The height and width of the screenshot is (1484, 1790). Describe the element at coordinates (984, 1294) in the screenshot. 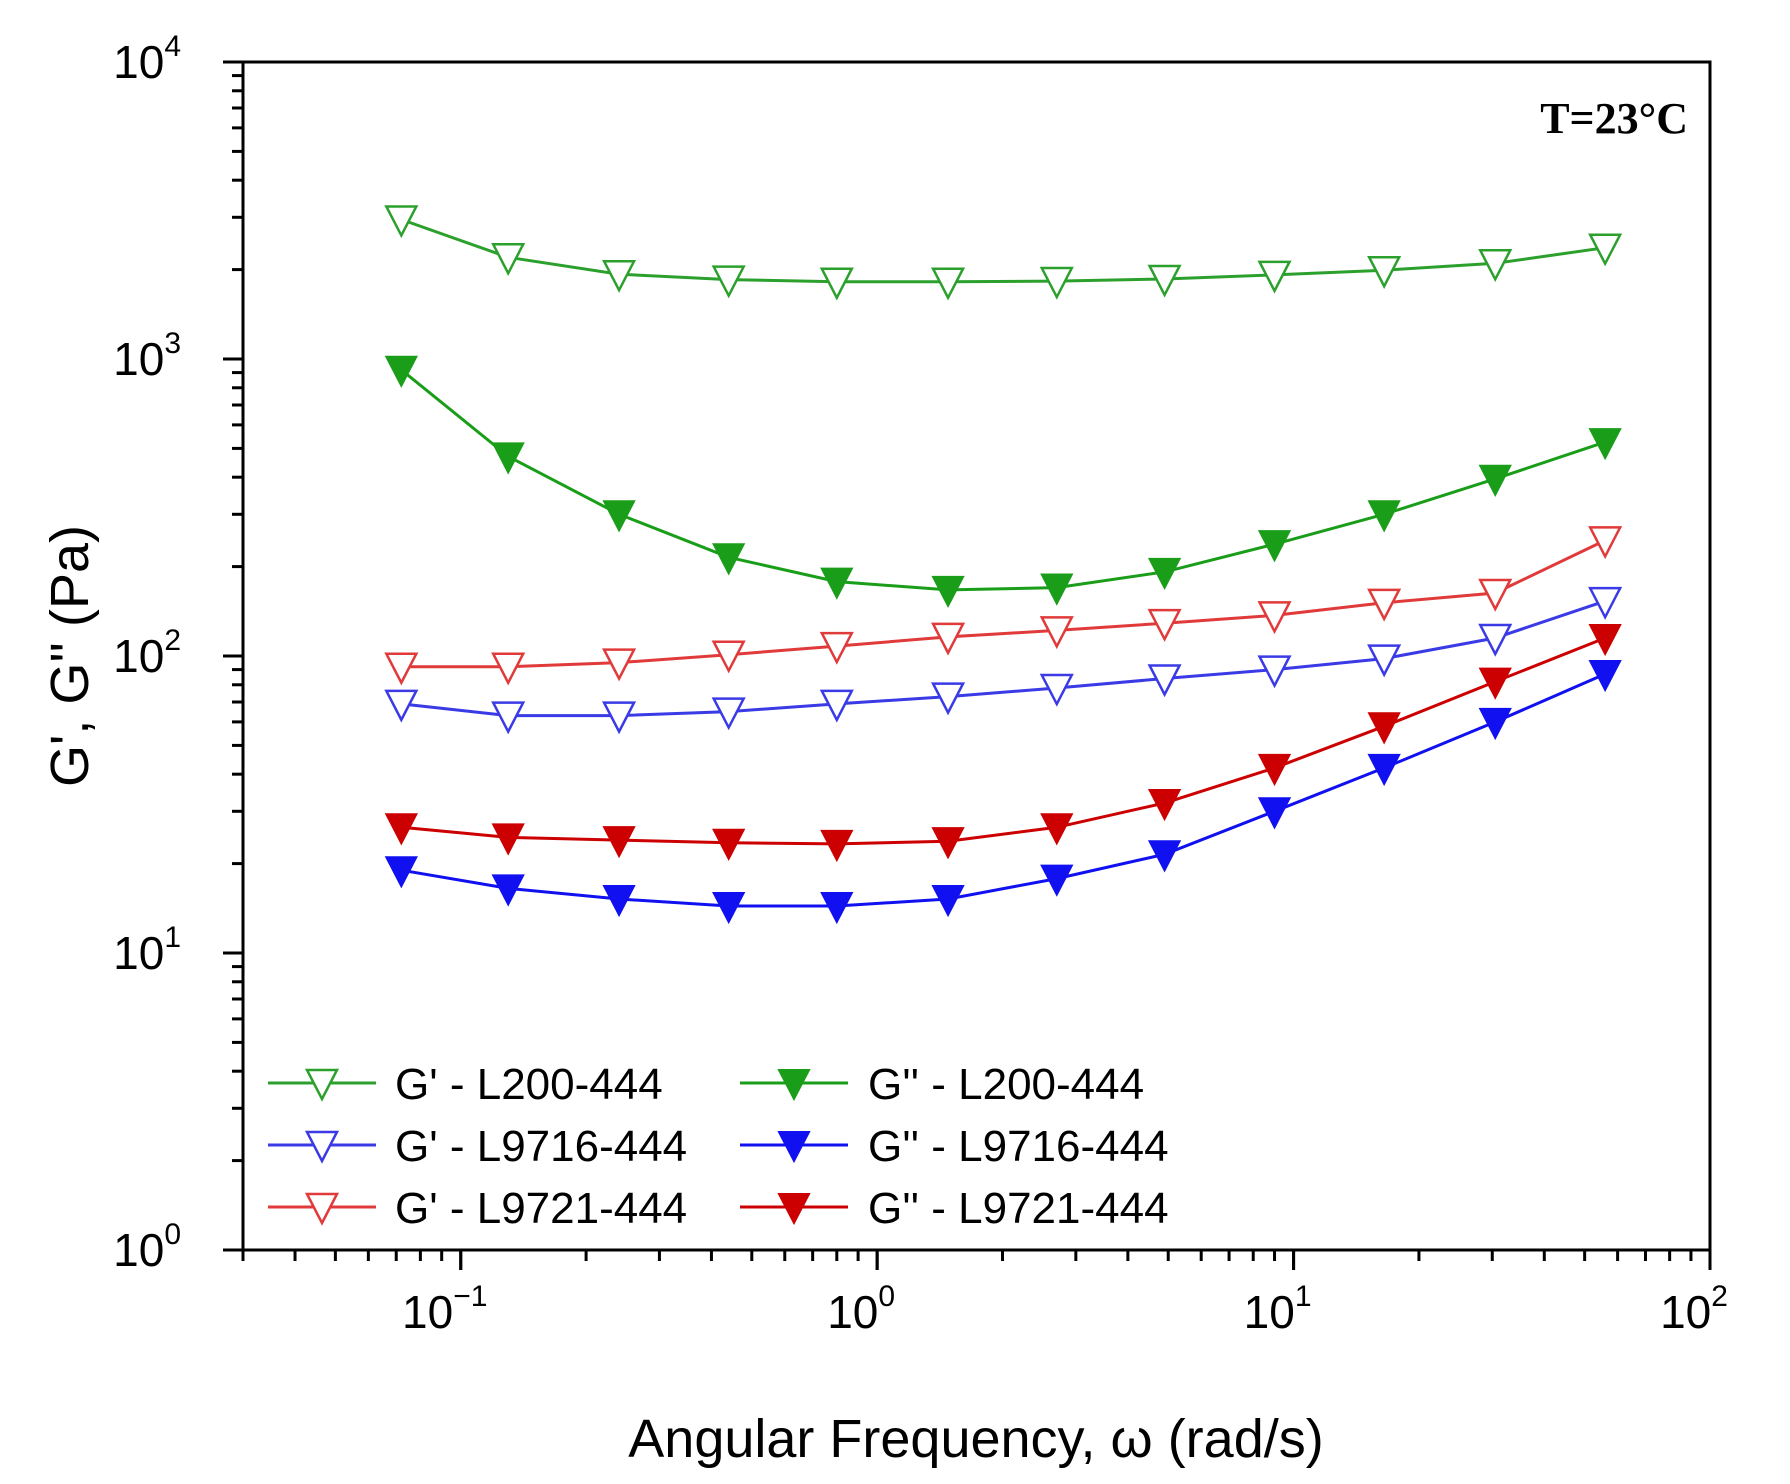

I see `x-axis-ticks: 10⁻¹ 10⁰ 10¹ 10²` at that location.